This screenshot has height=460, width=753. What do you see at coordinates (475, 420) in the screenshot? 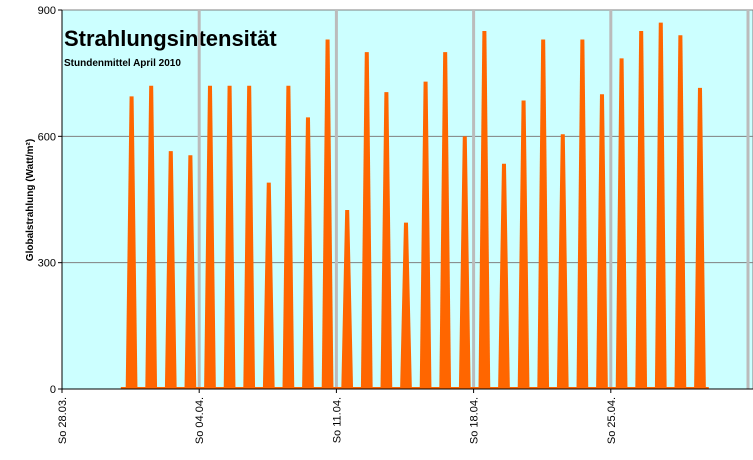
I see `x-tick-label: So 18.04.` at bounding box center [475, 420].